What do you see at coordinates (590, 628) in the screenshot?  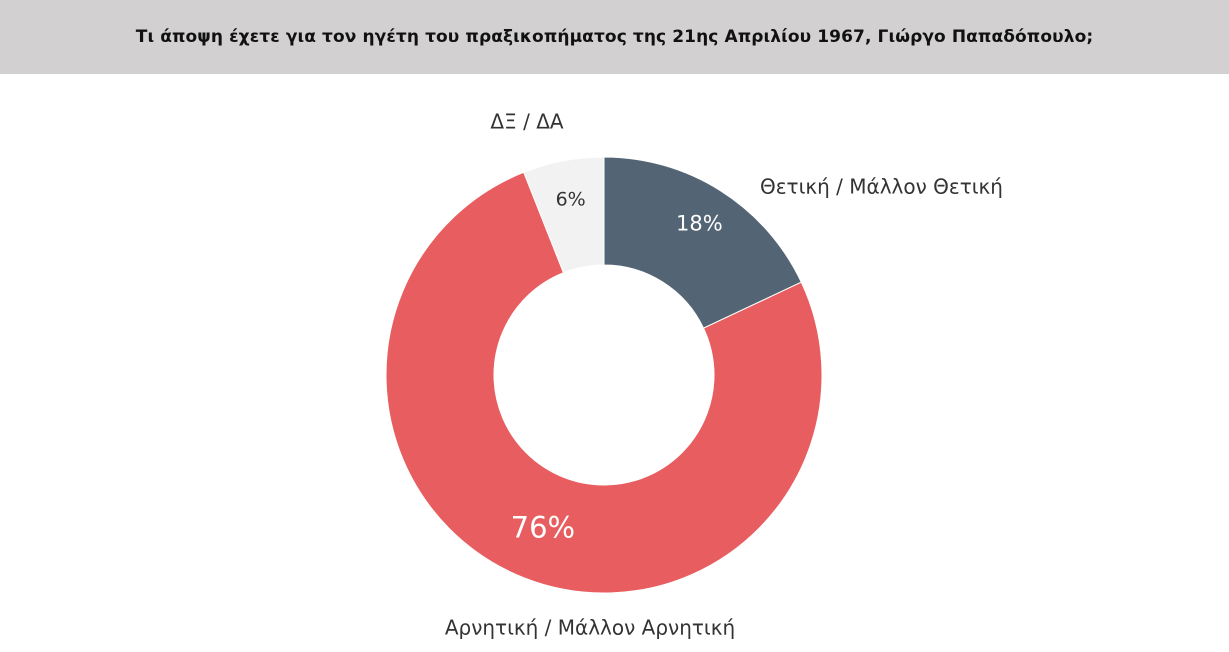 I see `category-label-2: Αρνητική / Μάλλον Αρνητική` at bounding box center [590, 628].